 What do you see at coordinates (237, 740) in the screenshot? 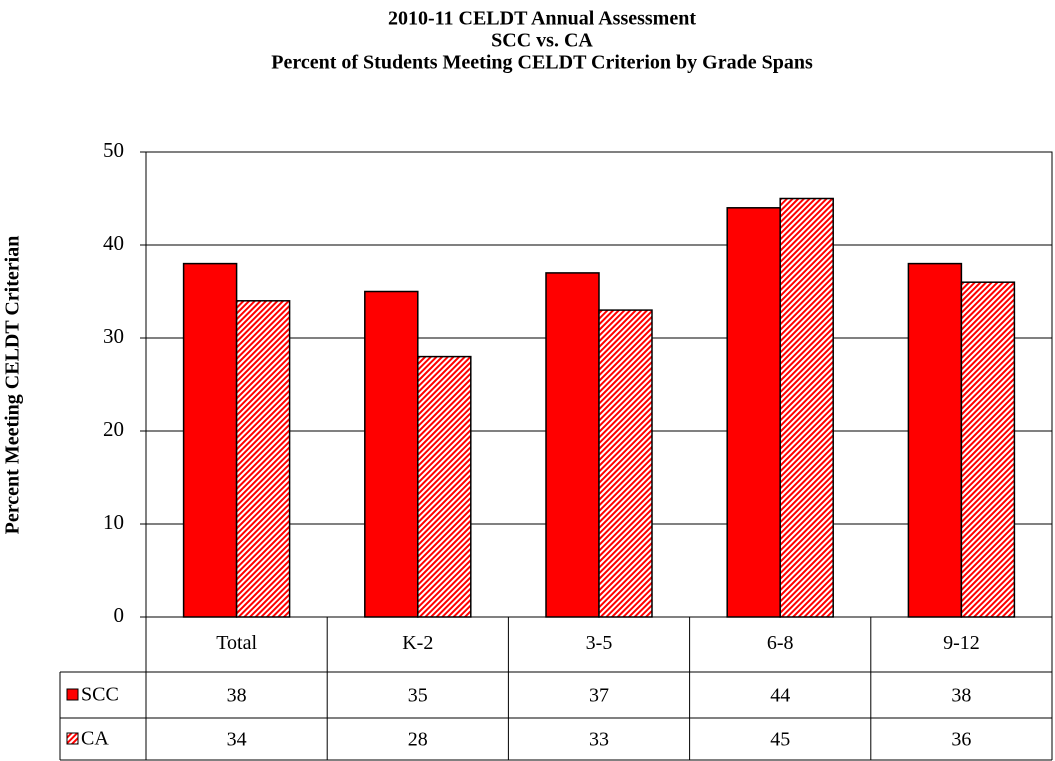
I see `table-value: 34` at bounding box center [237, 740].